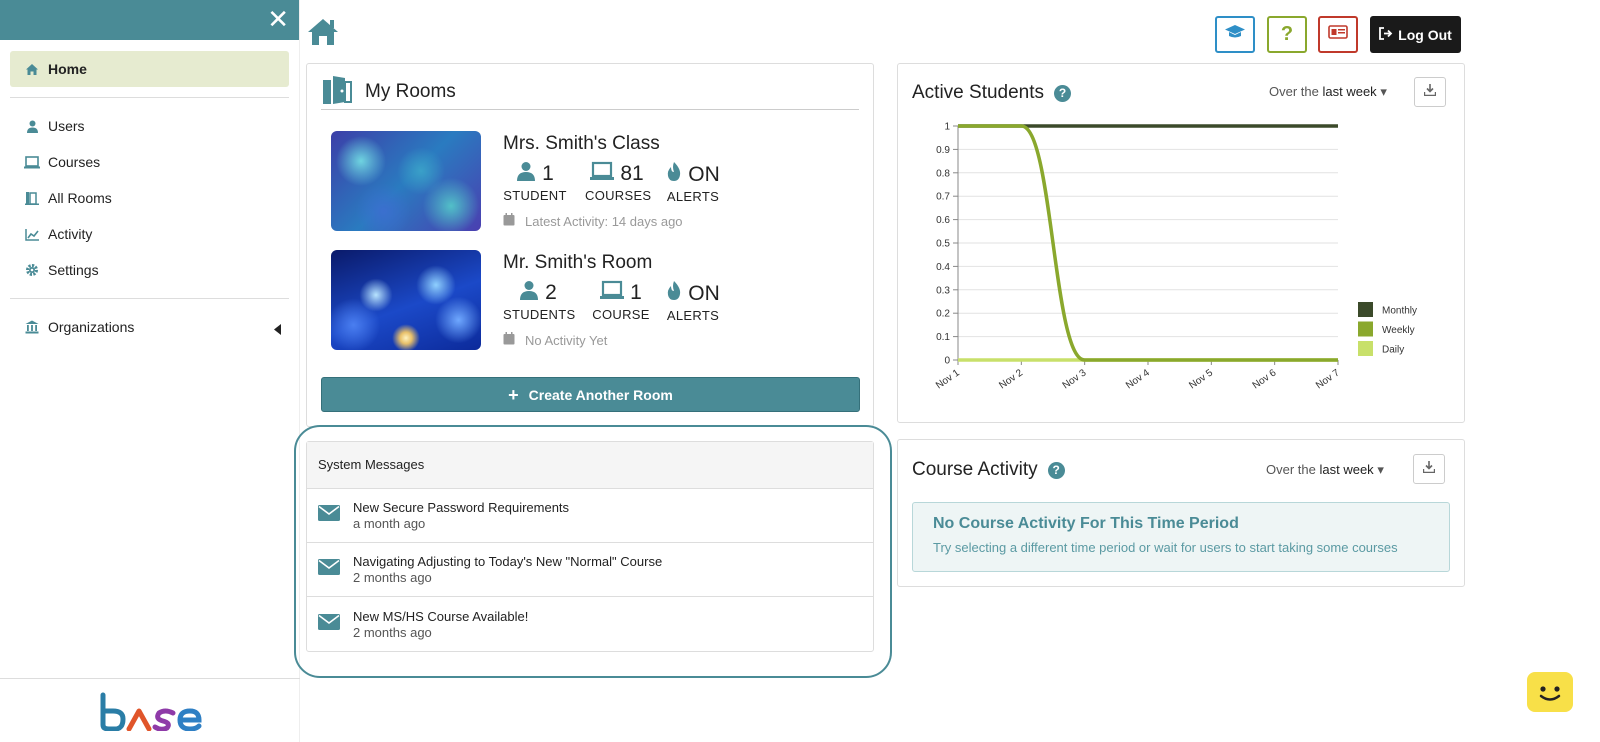 The height and width of the screenshot is (742, 1600). What do you see at coordinates (618, 182) in the screenshot?
I see `courses-stat: 81 COURSES` at bounding box center [618, 182].